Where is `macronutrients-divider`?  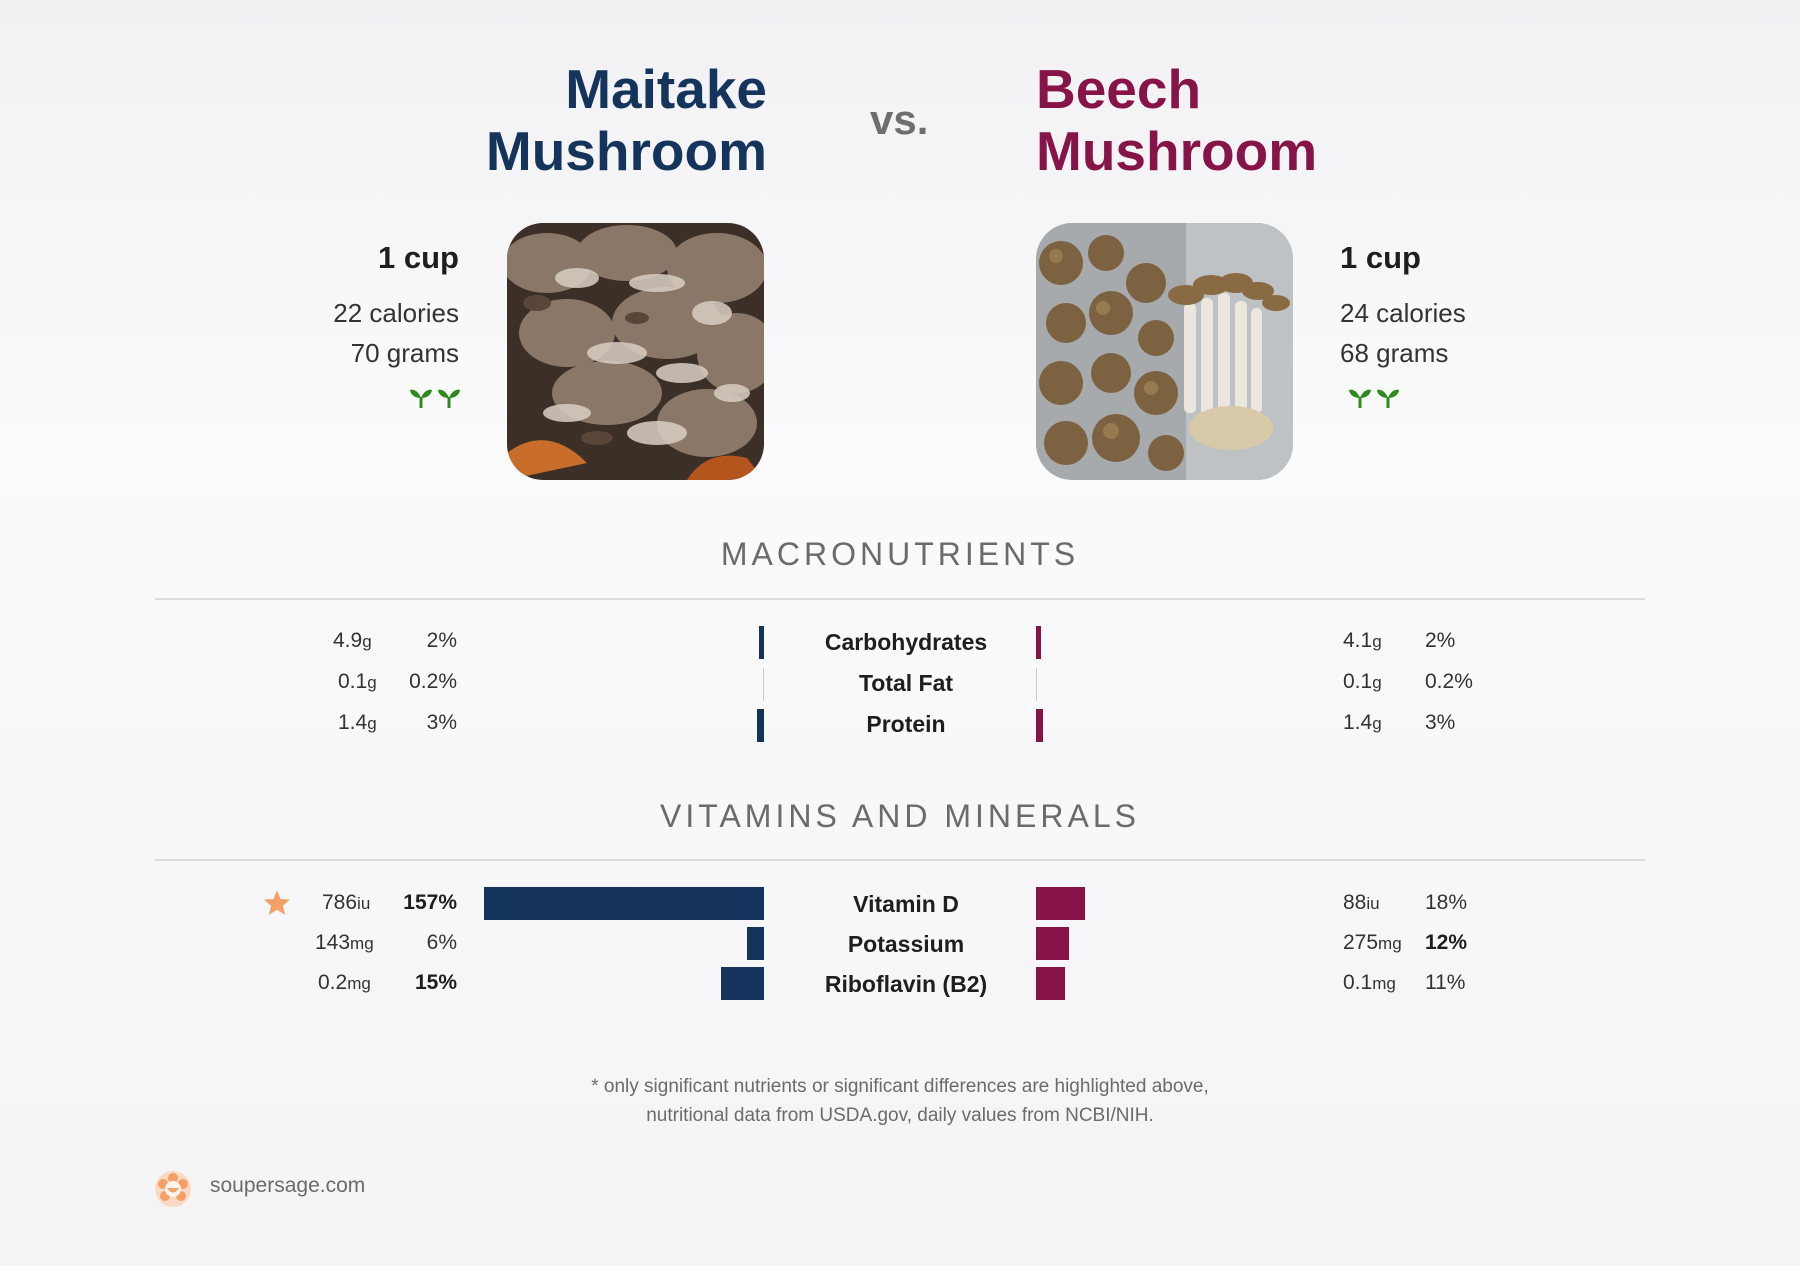
macronutrients-divider is located at coordinates (900, 599).